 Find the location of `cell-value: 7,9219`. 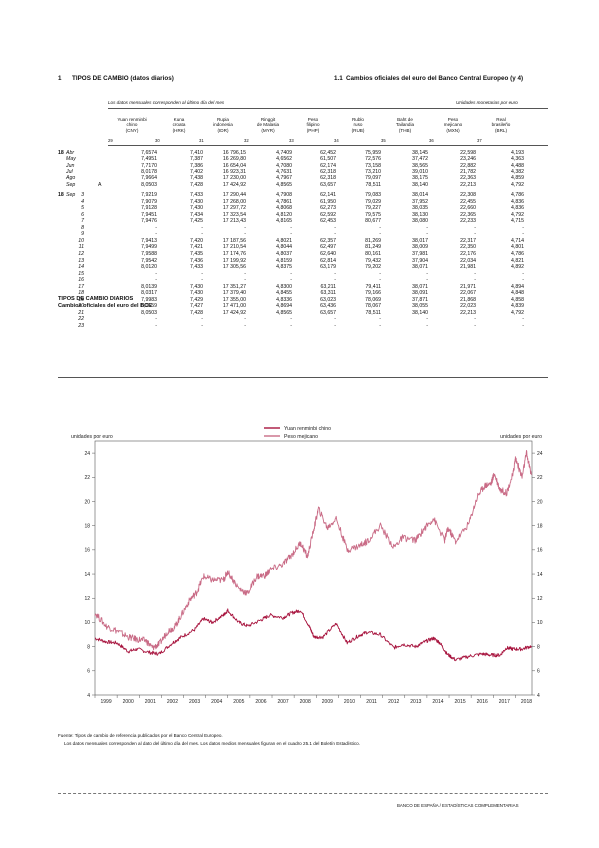

cell-value: 7,9219 is located at coordinates (149, 195).